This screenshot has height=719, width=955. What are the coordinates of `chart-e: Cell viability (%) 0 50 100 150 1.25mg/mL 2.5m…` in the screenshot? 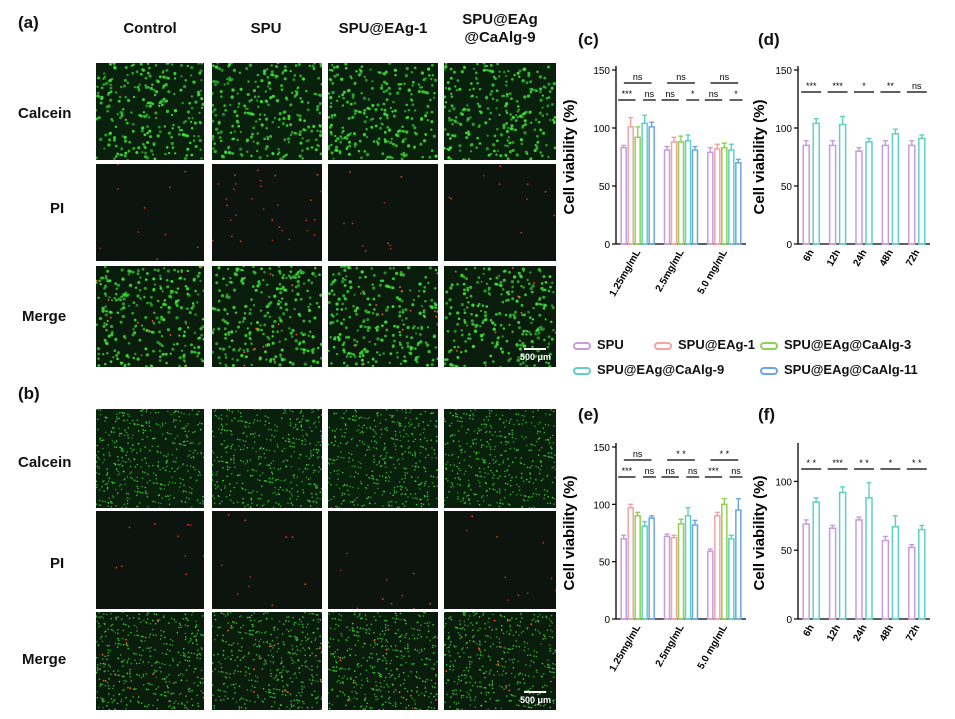 It's located at (653, 558).